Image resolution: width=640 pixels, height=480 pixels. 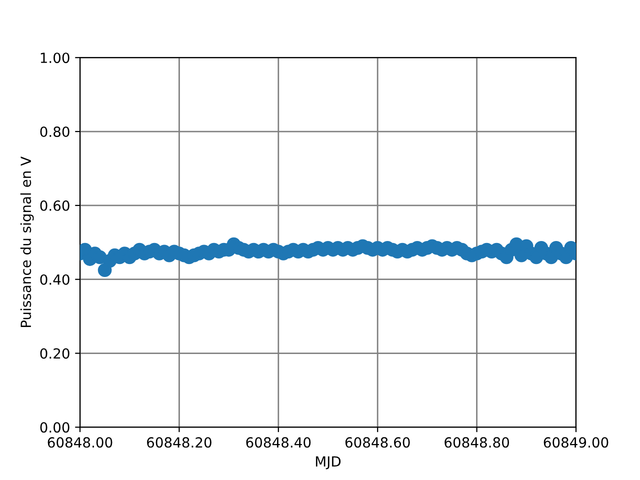 I want to click on y-tick-label: 0.40, so click(x=55, y=279).